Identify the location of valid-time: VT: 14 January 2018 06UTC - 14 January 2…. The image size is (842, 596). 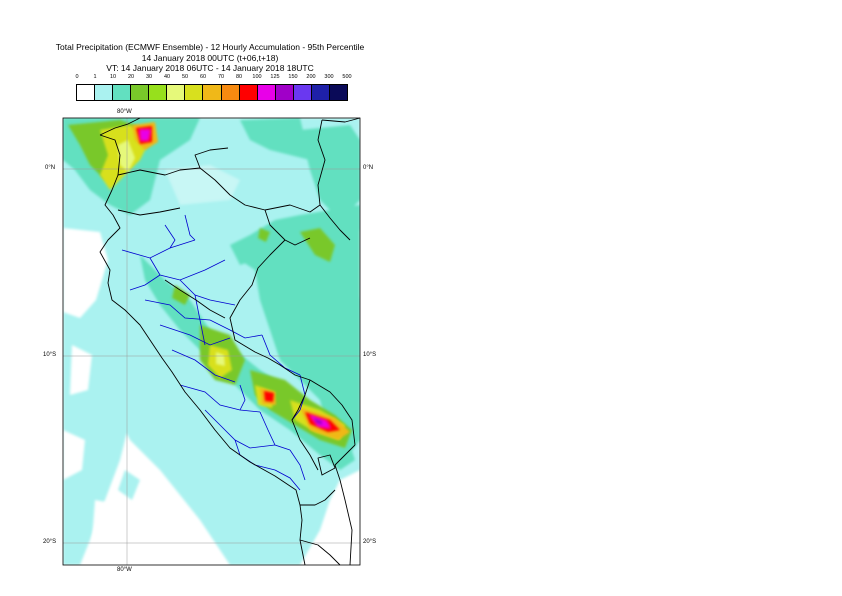
(210, 68).